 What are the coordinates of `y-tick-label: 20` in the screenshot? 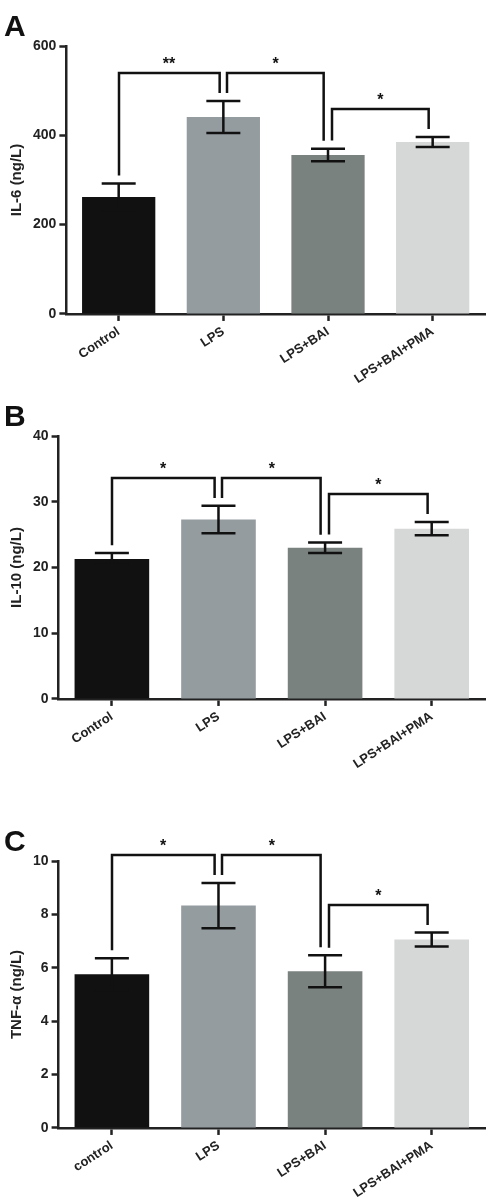 It's located at (40, 566).